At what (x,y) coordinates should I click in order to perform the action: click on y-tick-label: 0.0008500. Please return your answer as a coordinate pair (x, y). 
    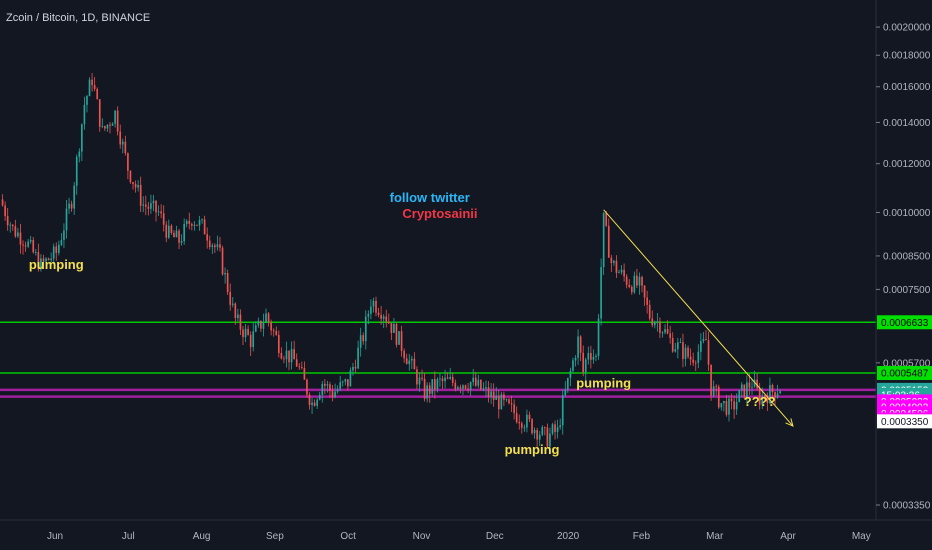
    Looking at the image, I should click on (907, 256).